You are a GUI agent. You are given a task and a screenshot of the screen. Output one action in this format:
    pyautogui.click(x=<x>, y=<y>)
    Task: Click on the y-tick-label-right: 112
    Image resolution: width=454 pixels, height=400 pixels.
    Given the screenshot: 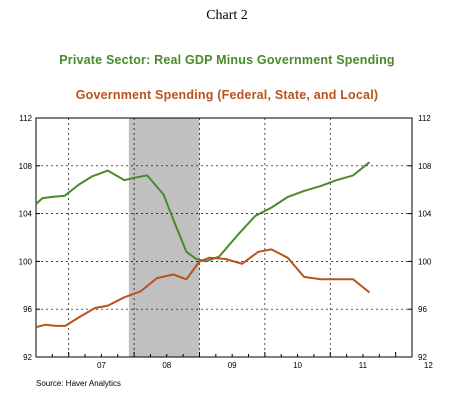 What is the action you would take?
    pyautogui.click(x=424, y=118)
    